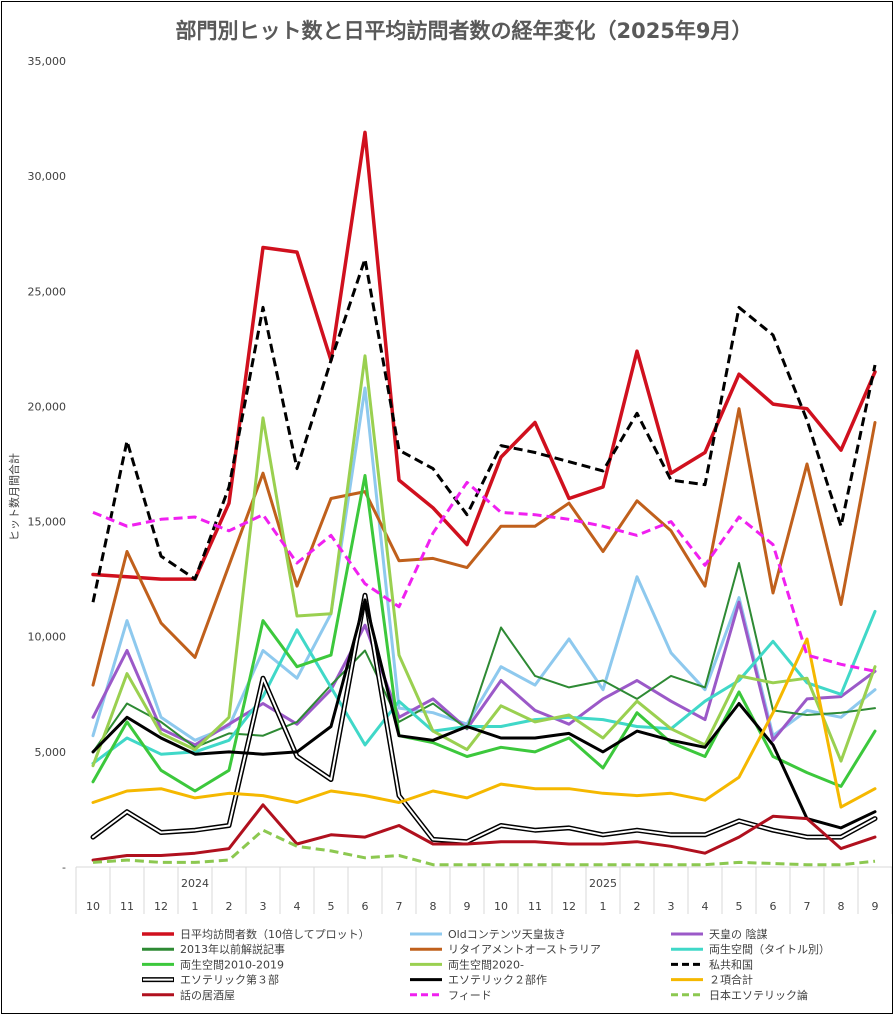 The width and height of the screenshot is (896, 1017). I want to click on y-tick-label: 35,000, so click(47, 61).